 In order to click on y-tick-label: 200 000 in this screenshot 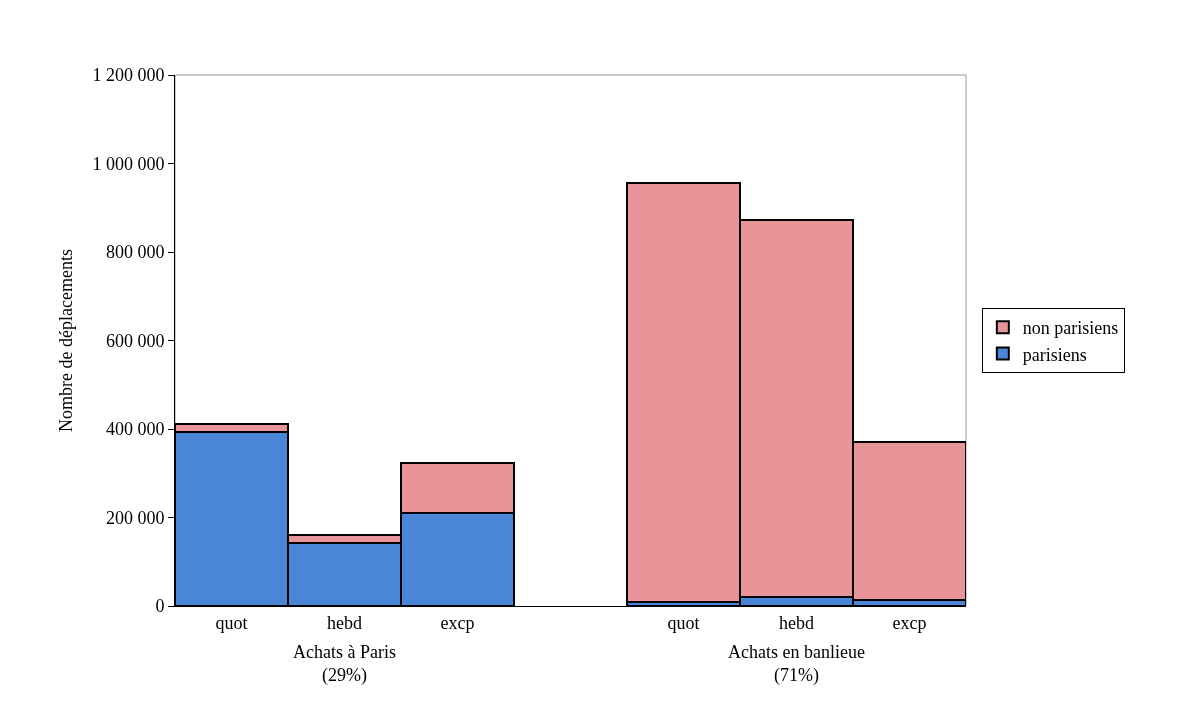, I will do `click(135, 517)`.